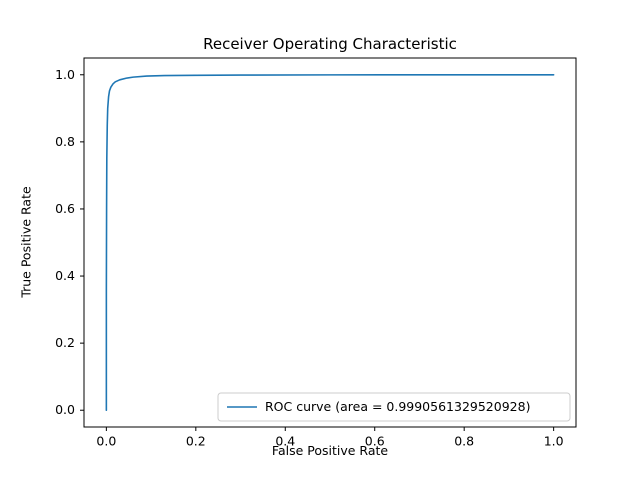 The height and width of the screenshot is (480, 640). Describe the element at coordinates (65, 74) in the screenshot. I see `y-tick-label: 1.0` at that location.